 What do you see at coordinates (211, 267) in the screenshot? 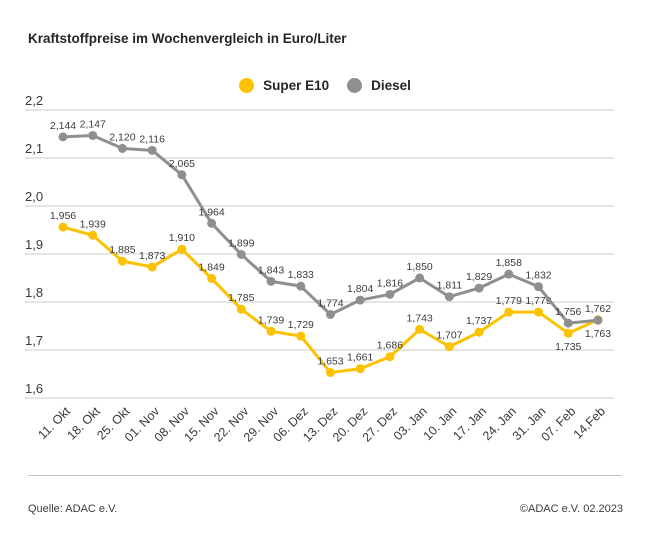
I see `data-label-super-e10: 1,849` at bounding box center [211, 267].